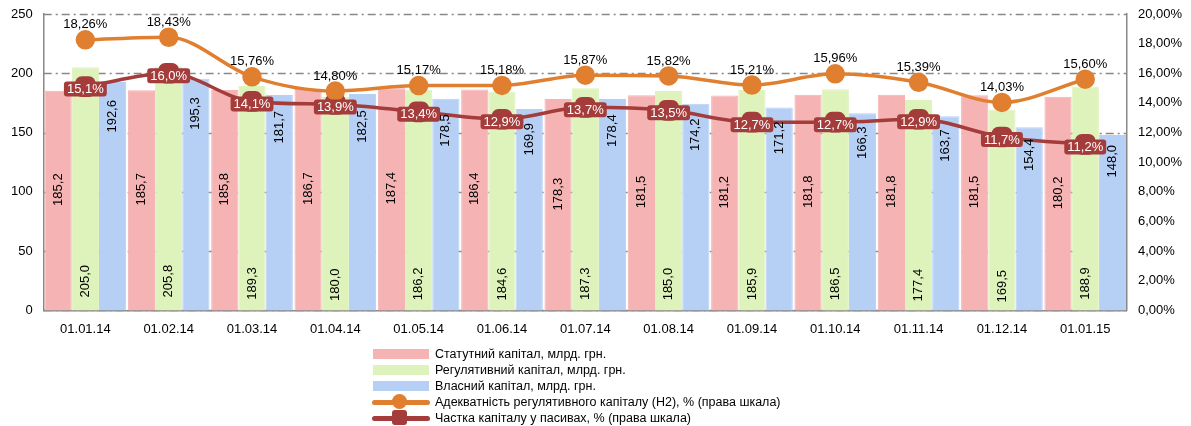 The width and height of the screenshot is (1191, 426). Describe the element at coordinates (1112, 161) in the screenshot. I see `data-label: 148,0` at that location.